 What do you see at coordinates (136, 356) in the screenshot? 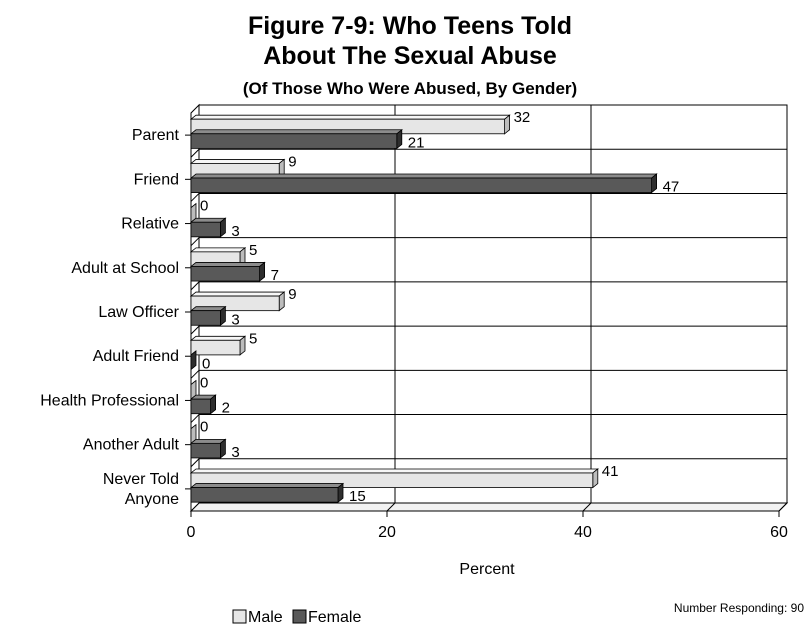
I see `category-label: Adult Friend` at bounding box center [136, 356].